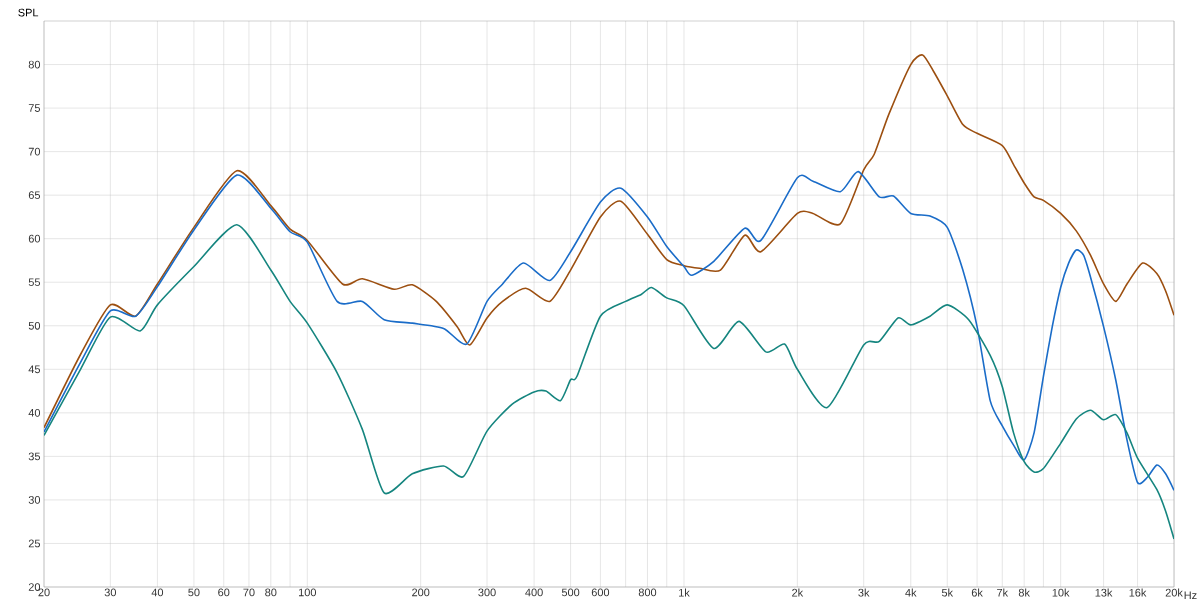  What do you see at coordinates (1024, 592) in the screenshot?
I see `x-tick-label: 8k` at bounding box center [1024, 592].